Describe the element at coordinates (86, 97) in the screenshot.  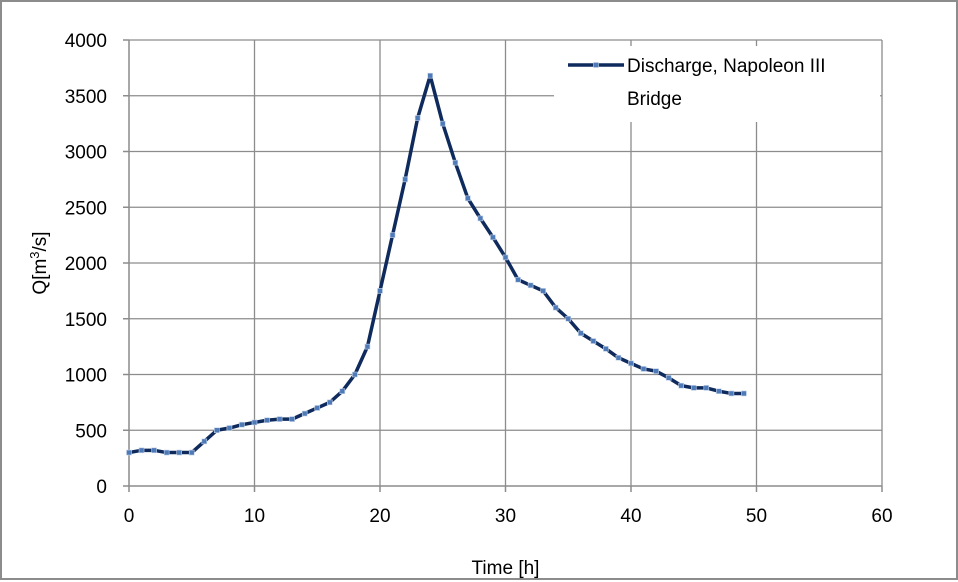
I see `y-tick-label: 3500` at that location.